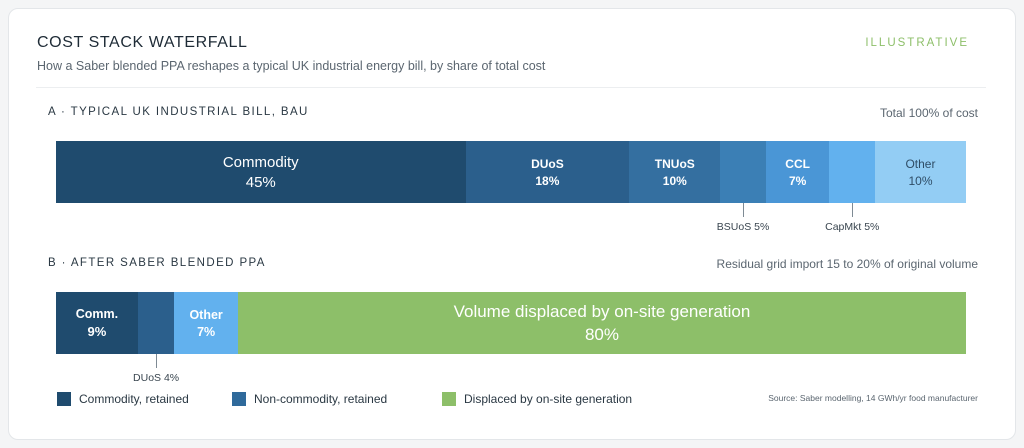 The image size is (1024, 448). What do you see at coordinates (852, 227) in the screenshot?
I see `callout-label: CapMkt 5%` at bounding box center [852, 227].